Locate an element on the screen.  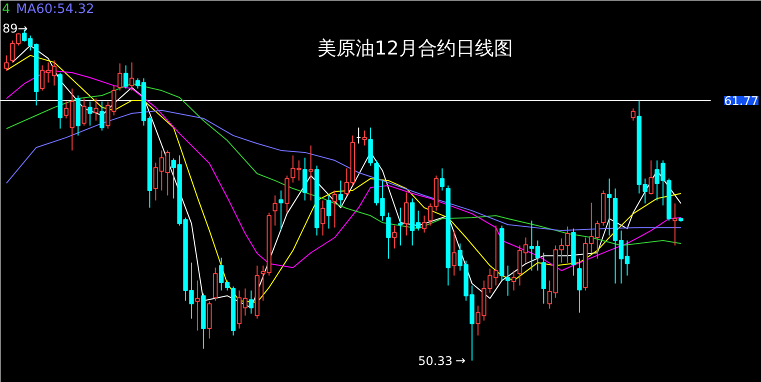
annotation: 89→ is located at coordinates (15, 29).